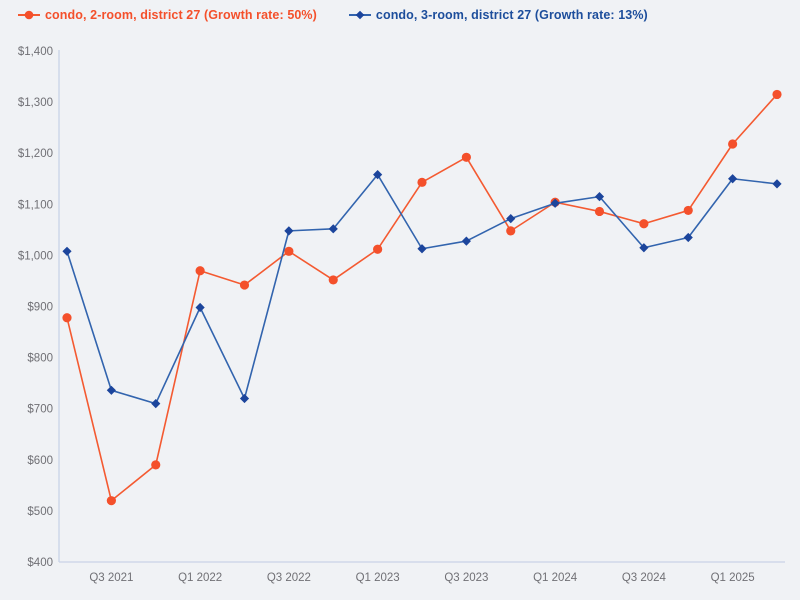 Image resolution: width=800 pixels, height=600 pixels. I want to click on y-tick-label: $900, so click(40, 308).